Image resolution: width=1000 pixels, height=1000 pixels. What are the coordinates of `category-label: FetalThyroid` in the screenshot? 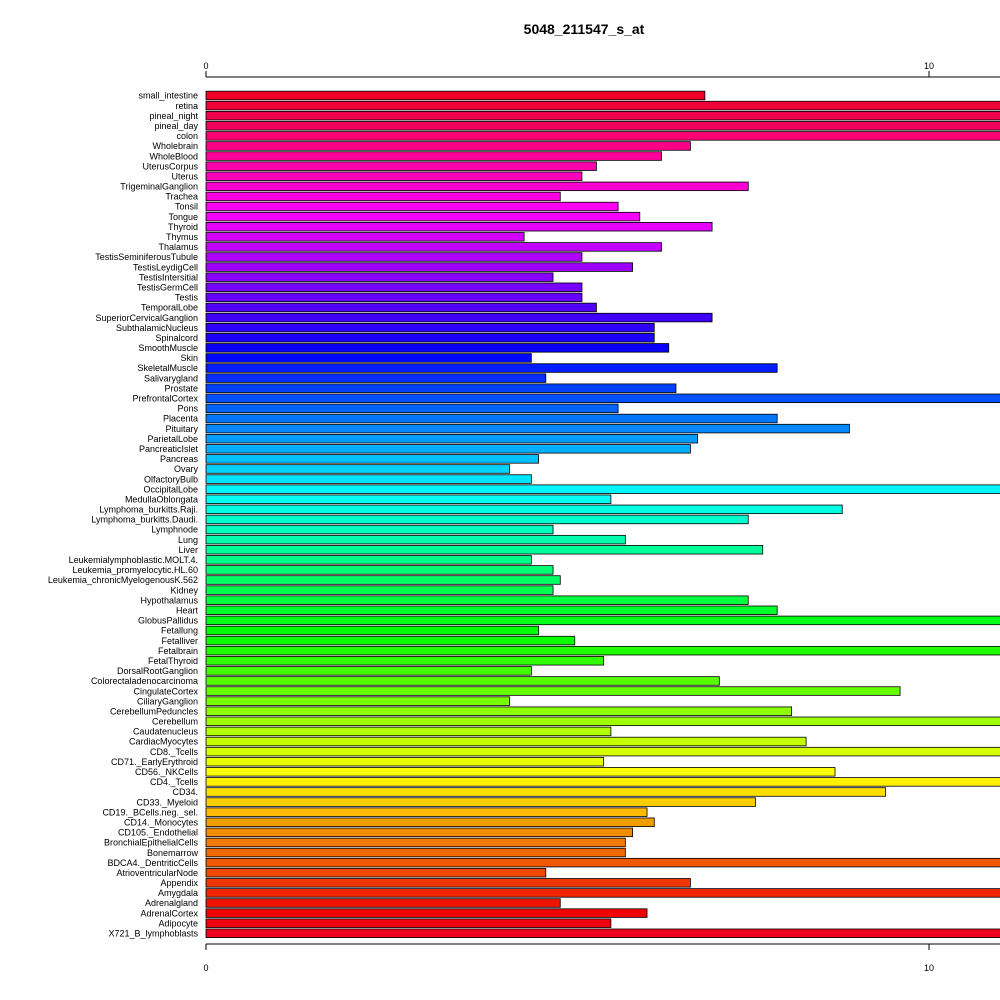 It's located at (173, 661).